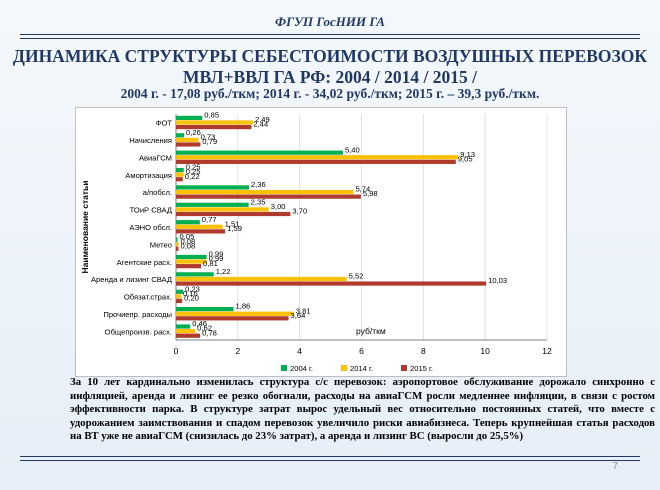 The width and height of the screenshot is (660, 490). What do you see at coordinates (223, 271) in the screenshot?
I see `data-label: 1,22` at bounding box center [223, 271].